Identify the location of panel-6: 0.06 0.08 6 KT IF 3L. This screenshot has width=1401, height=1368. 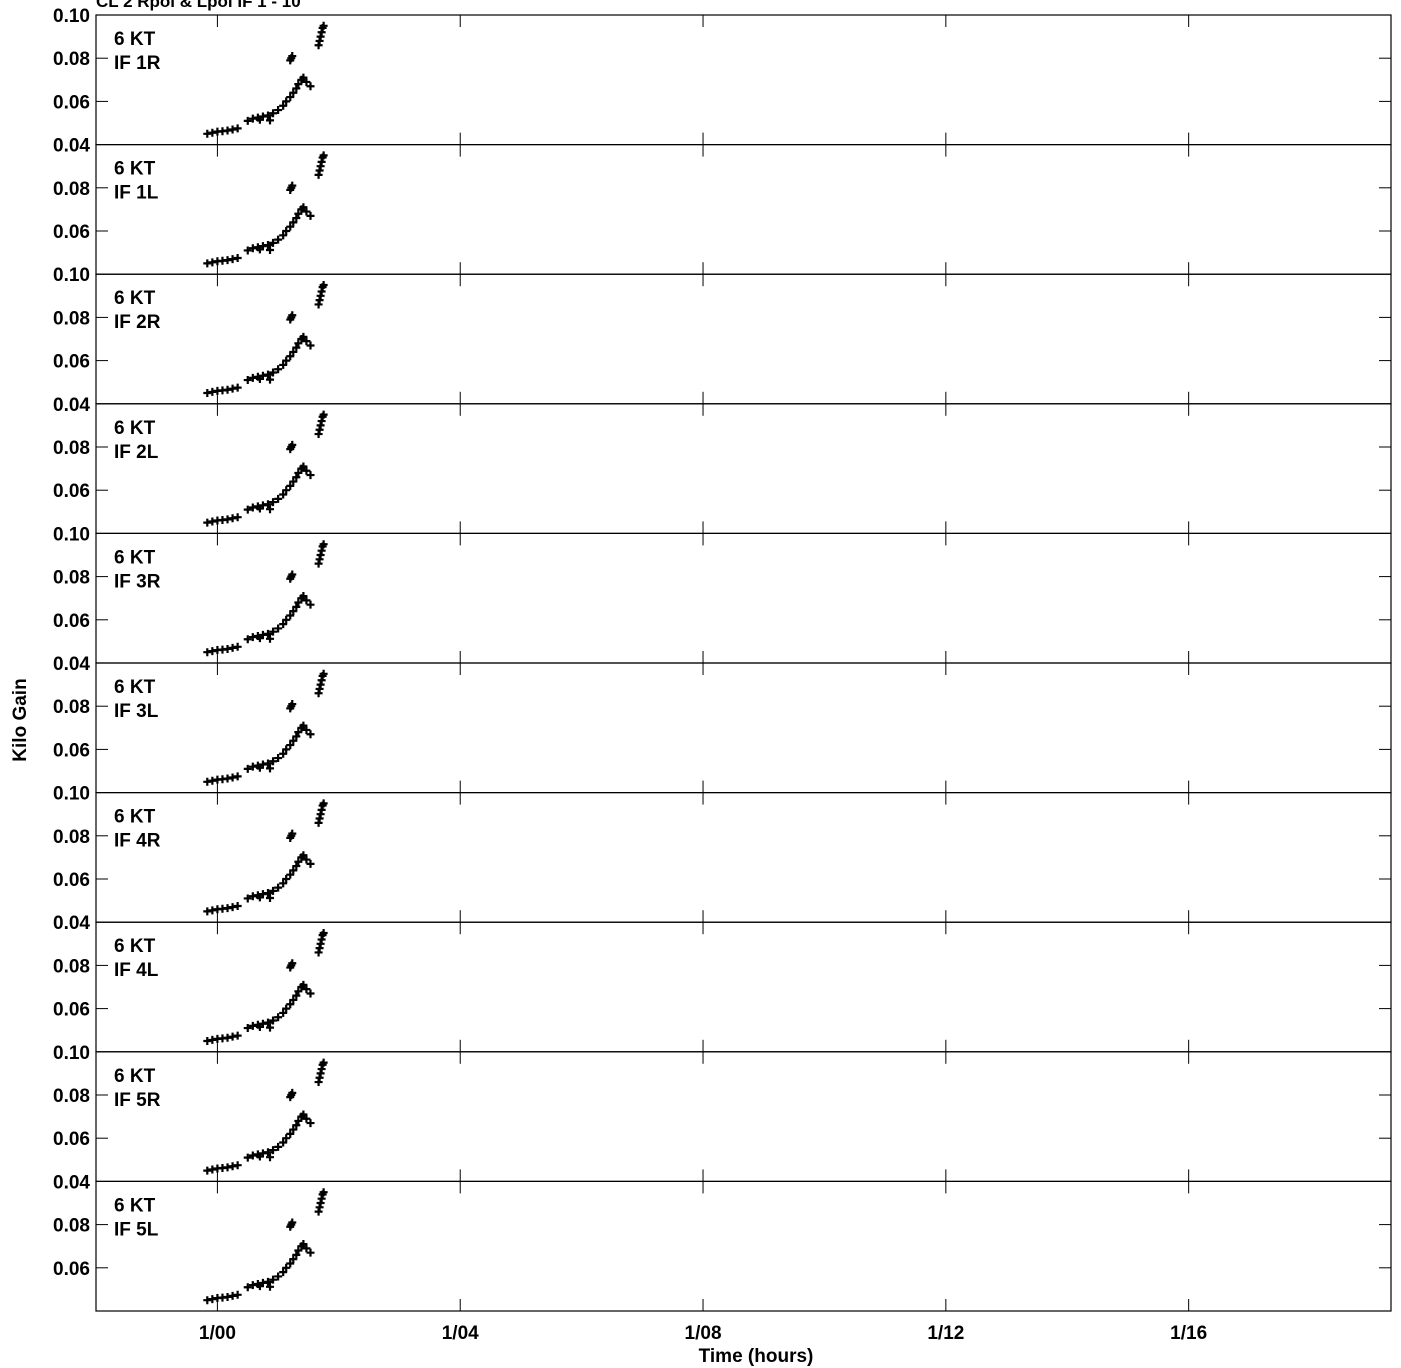
(722, 728).